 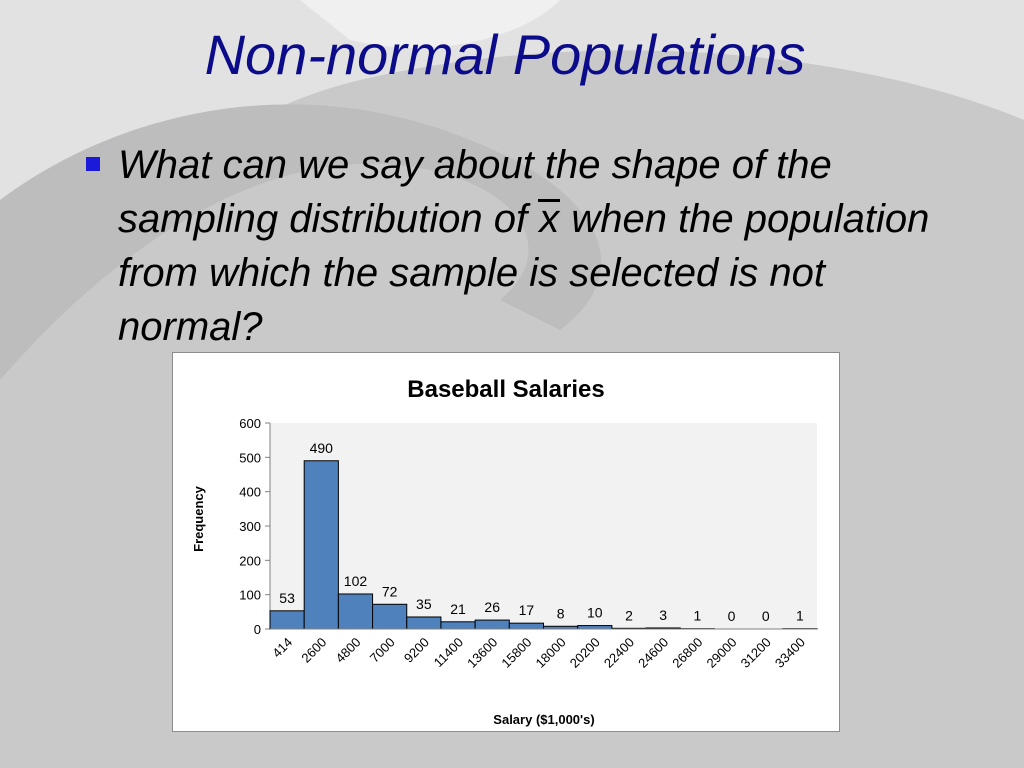 What do you see at coordinates (482, 653) in the screenshot?
I see `x-tick-label: 13600` at bounding box center [482, 653].